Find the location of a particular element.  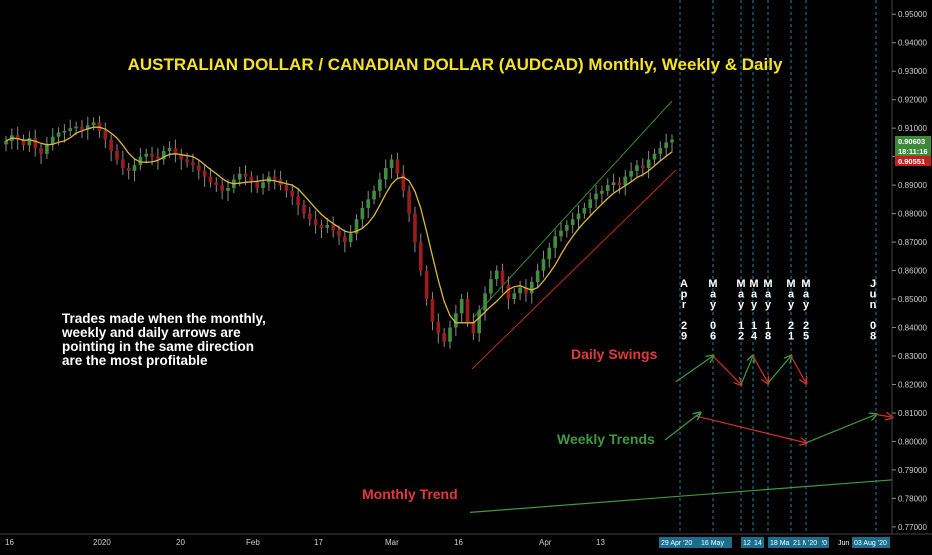

vertical-date-char: 6 is located at coordinates (713, 337).